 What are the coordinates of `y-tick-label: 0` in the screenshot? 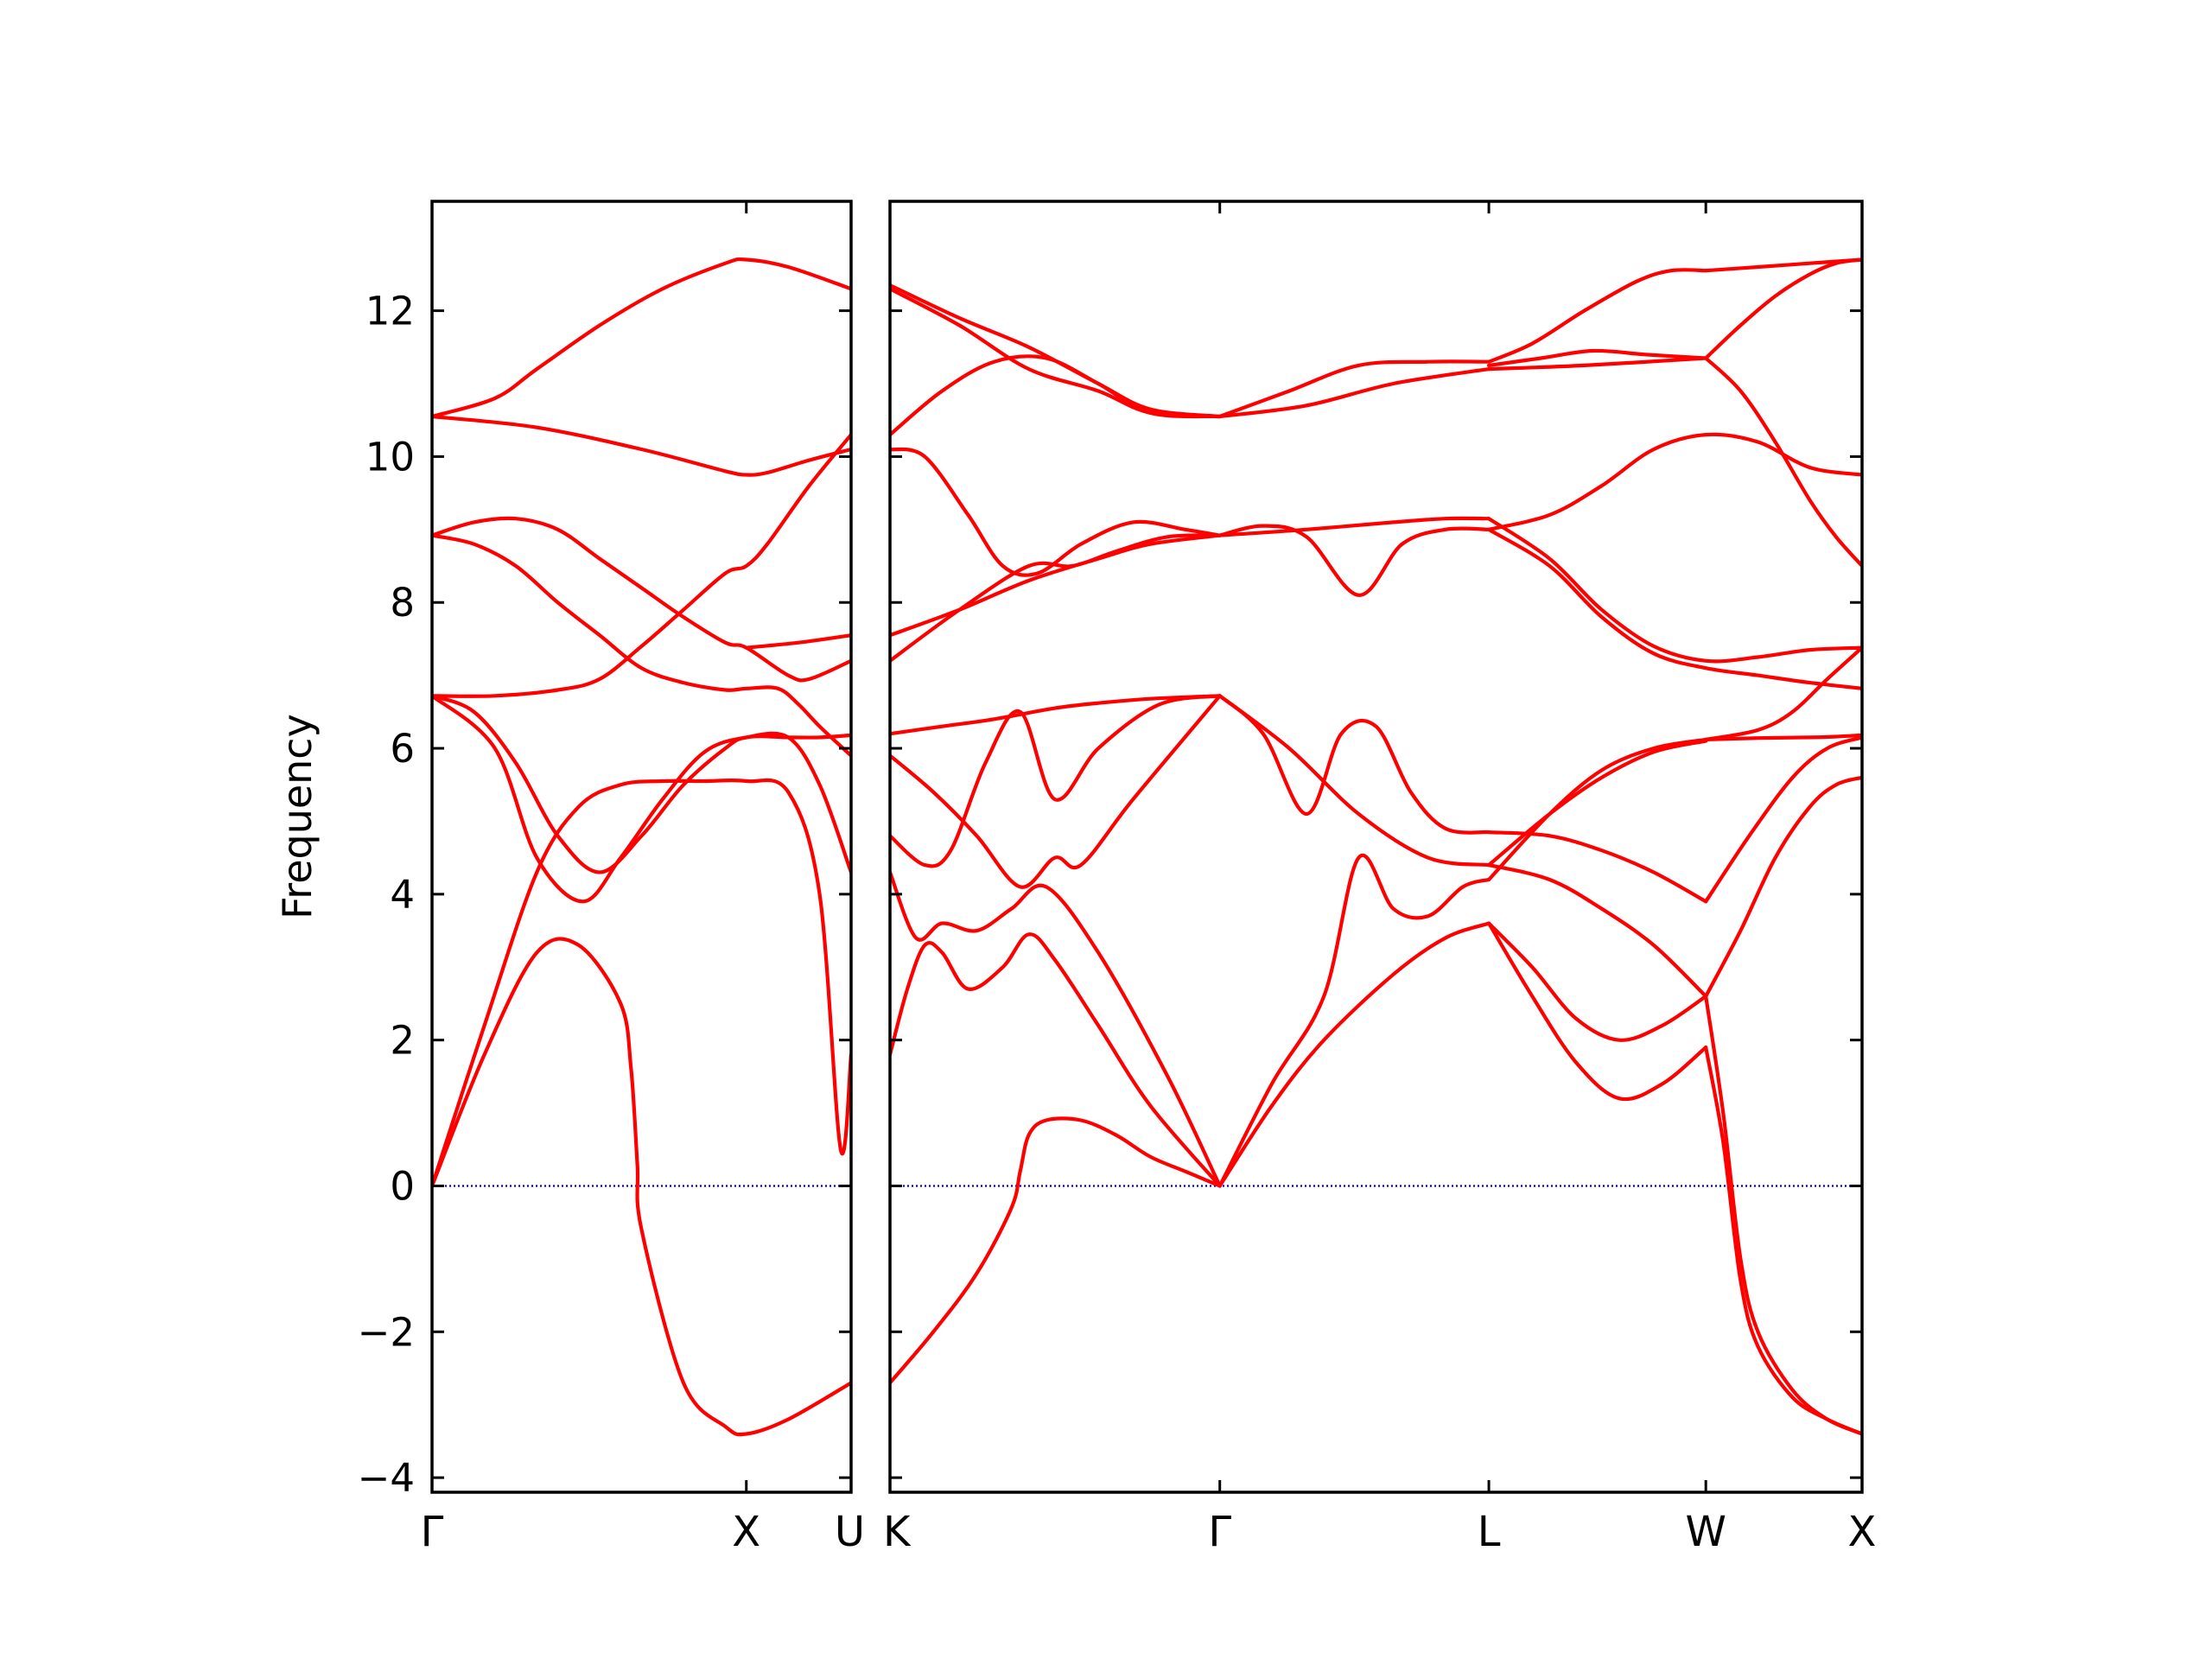 It's located at (402, 1186).